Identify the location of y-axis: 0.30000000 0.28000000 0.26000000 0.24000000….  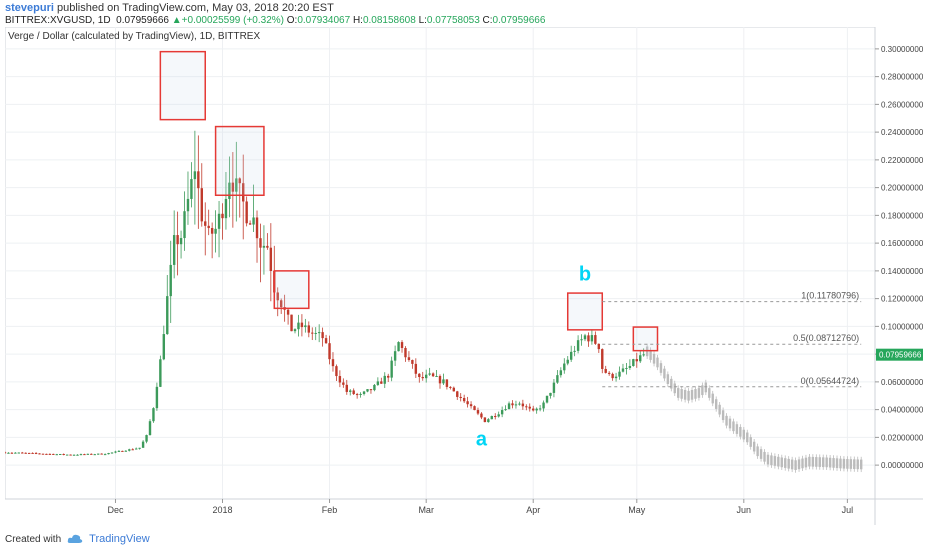
(899, 257).